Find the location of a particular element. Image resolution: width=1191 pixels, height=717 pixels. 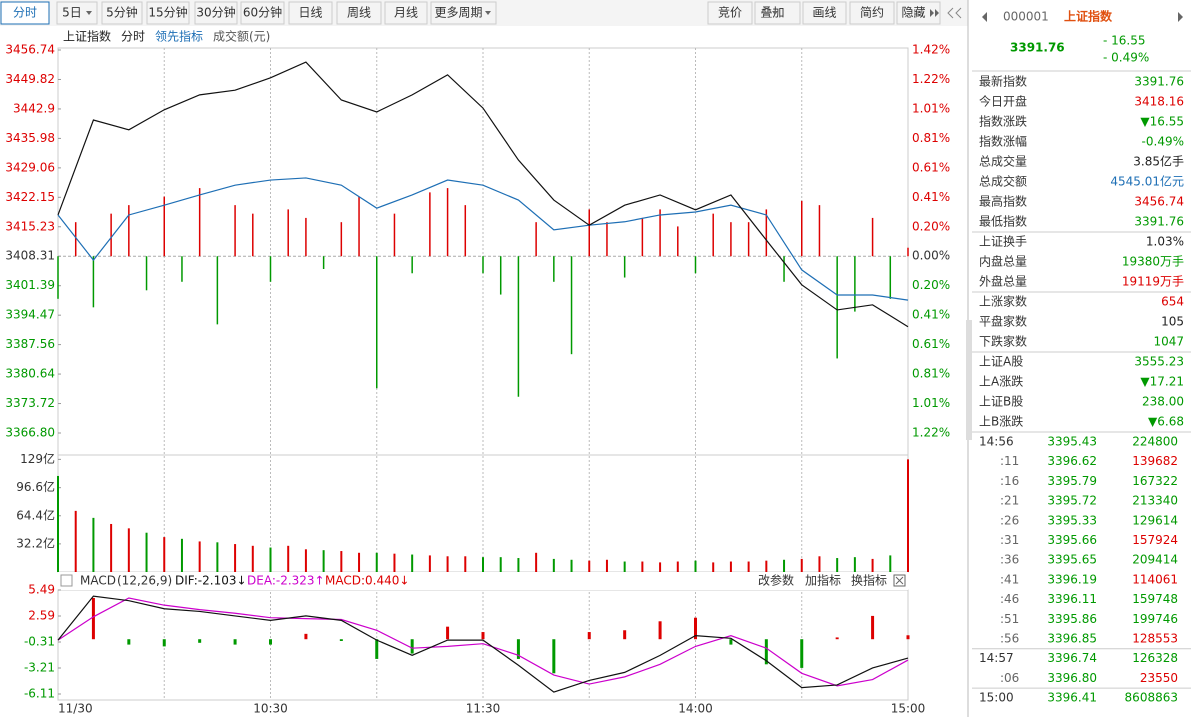

tool-label: 叠加 is located at coordinates (772, 13).